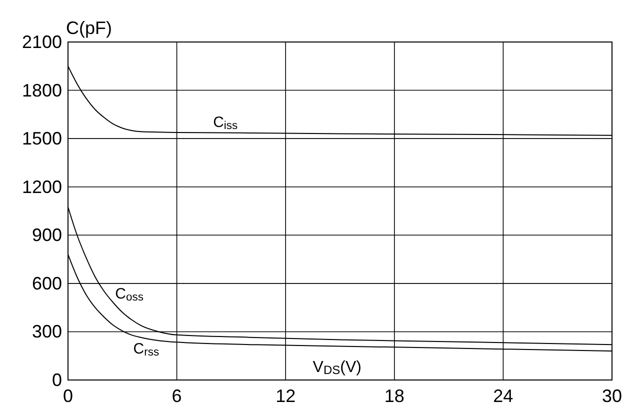 The width and height of the screenshot is (632, 415). I want to click on series-label: C$_{iss}$, so click(225, 123).